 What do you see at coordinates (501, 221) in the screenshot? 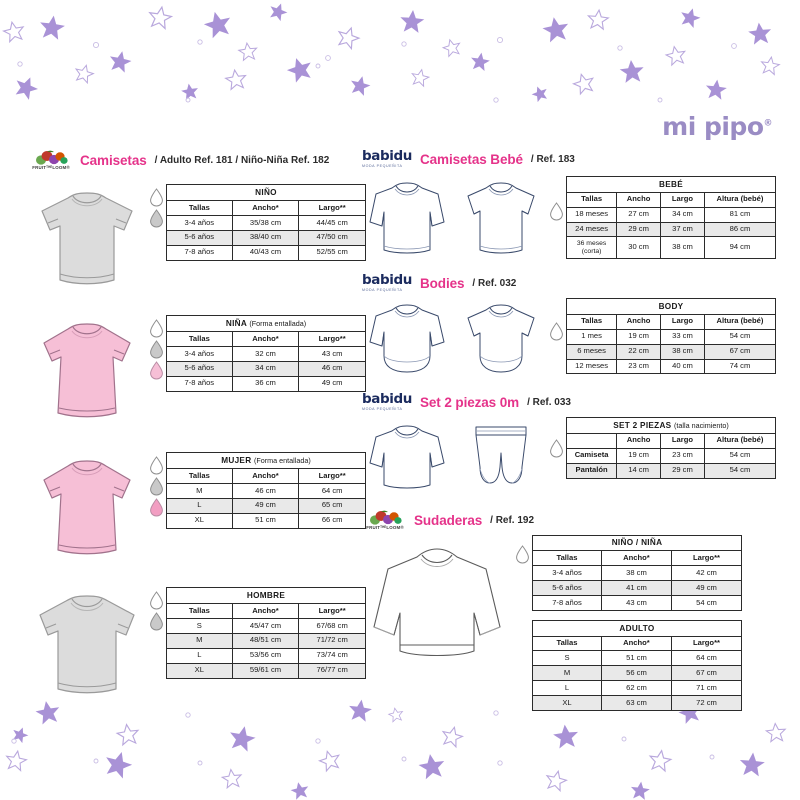
I see `illustration-baby-tshirt-shortsleeve` at bounding box center [501, 221].